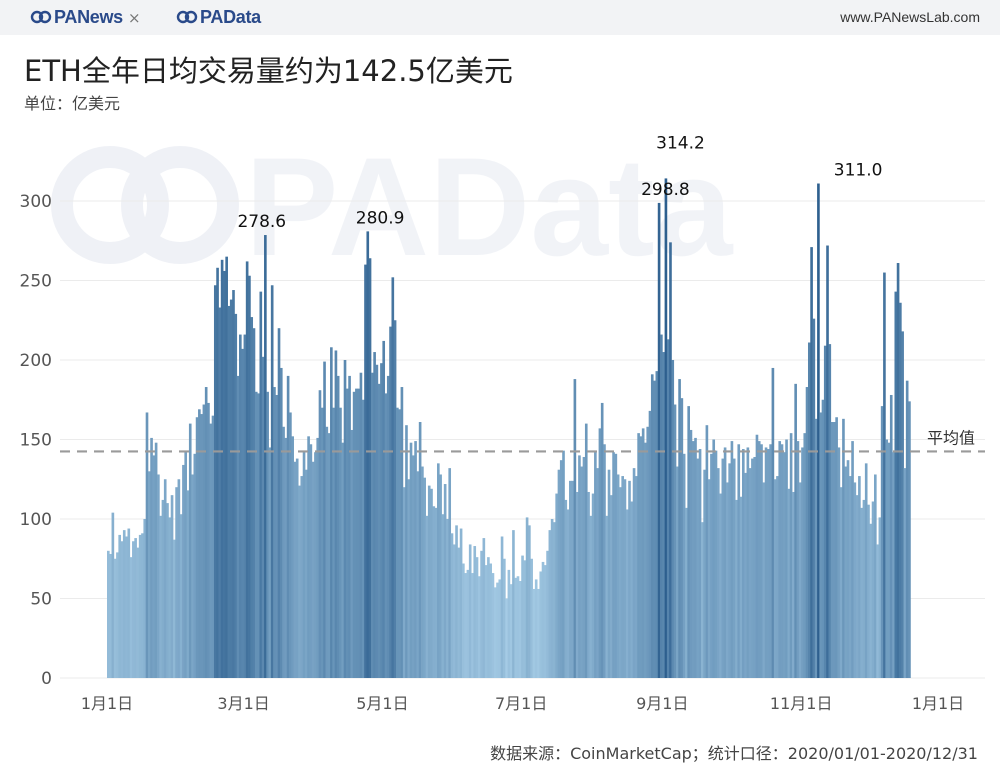  I want to click on peak-label: 314.2, so click(680, 143).